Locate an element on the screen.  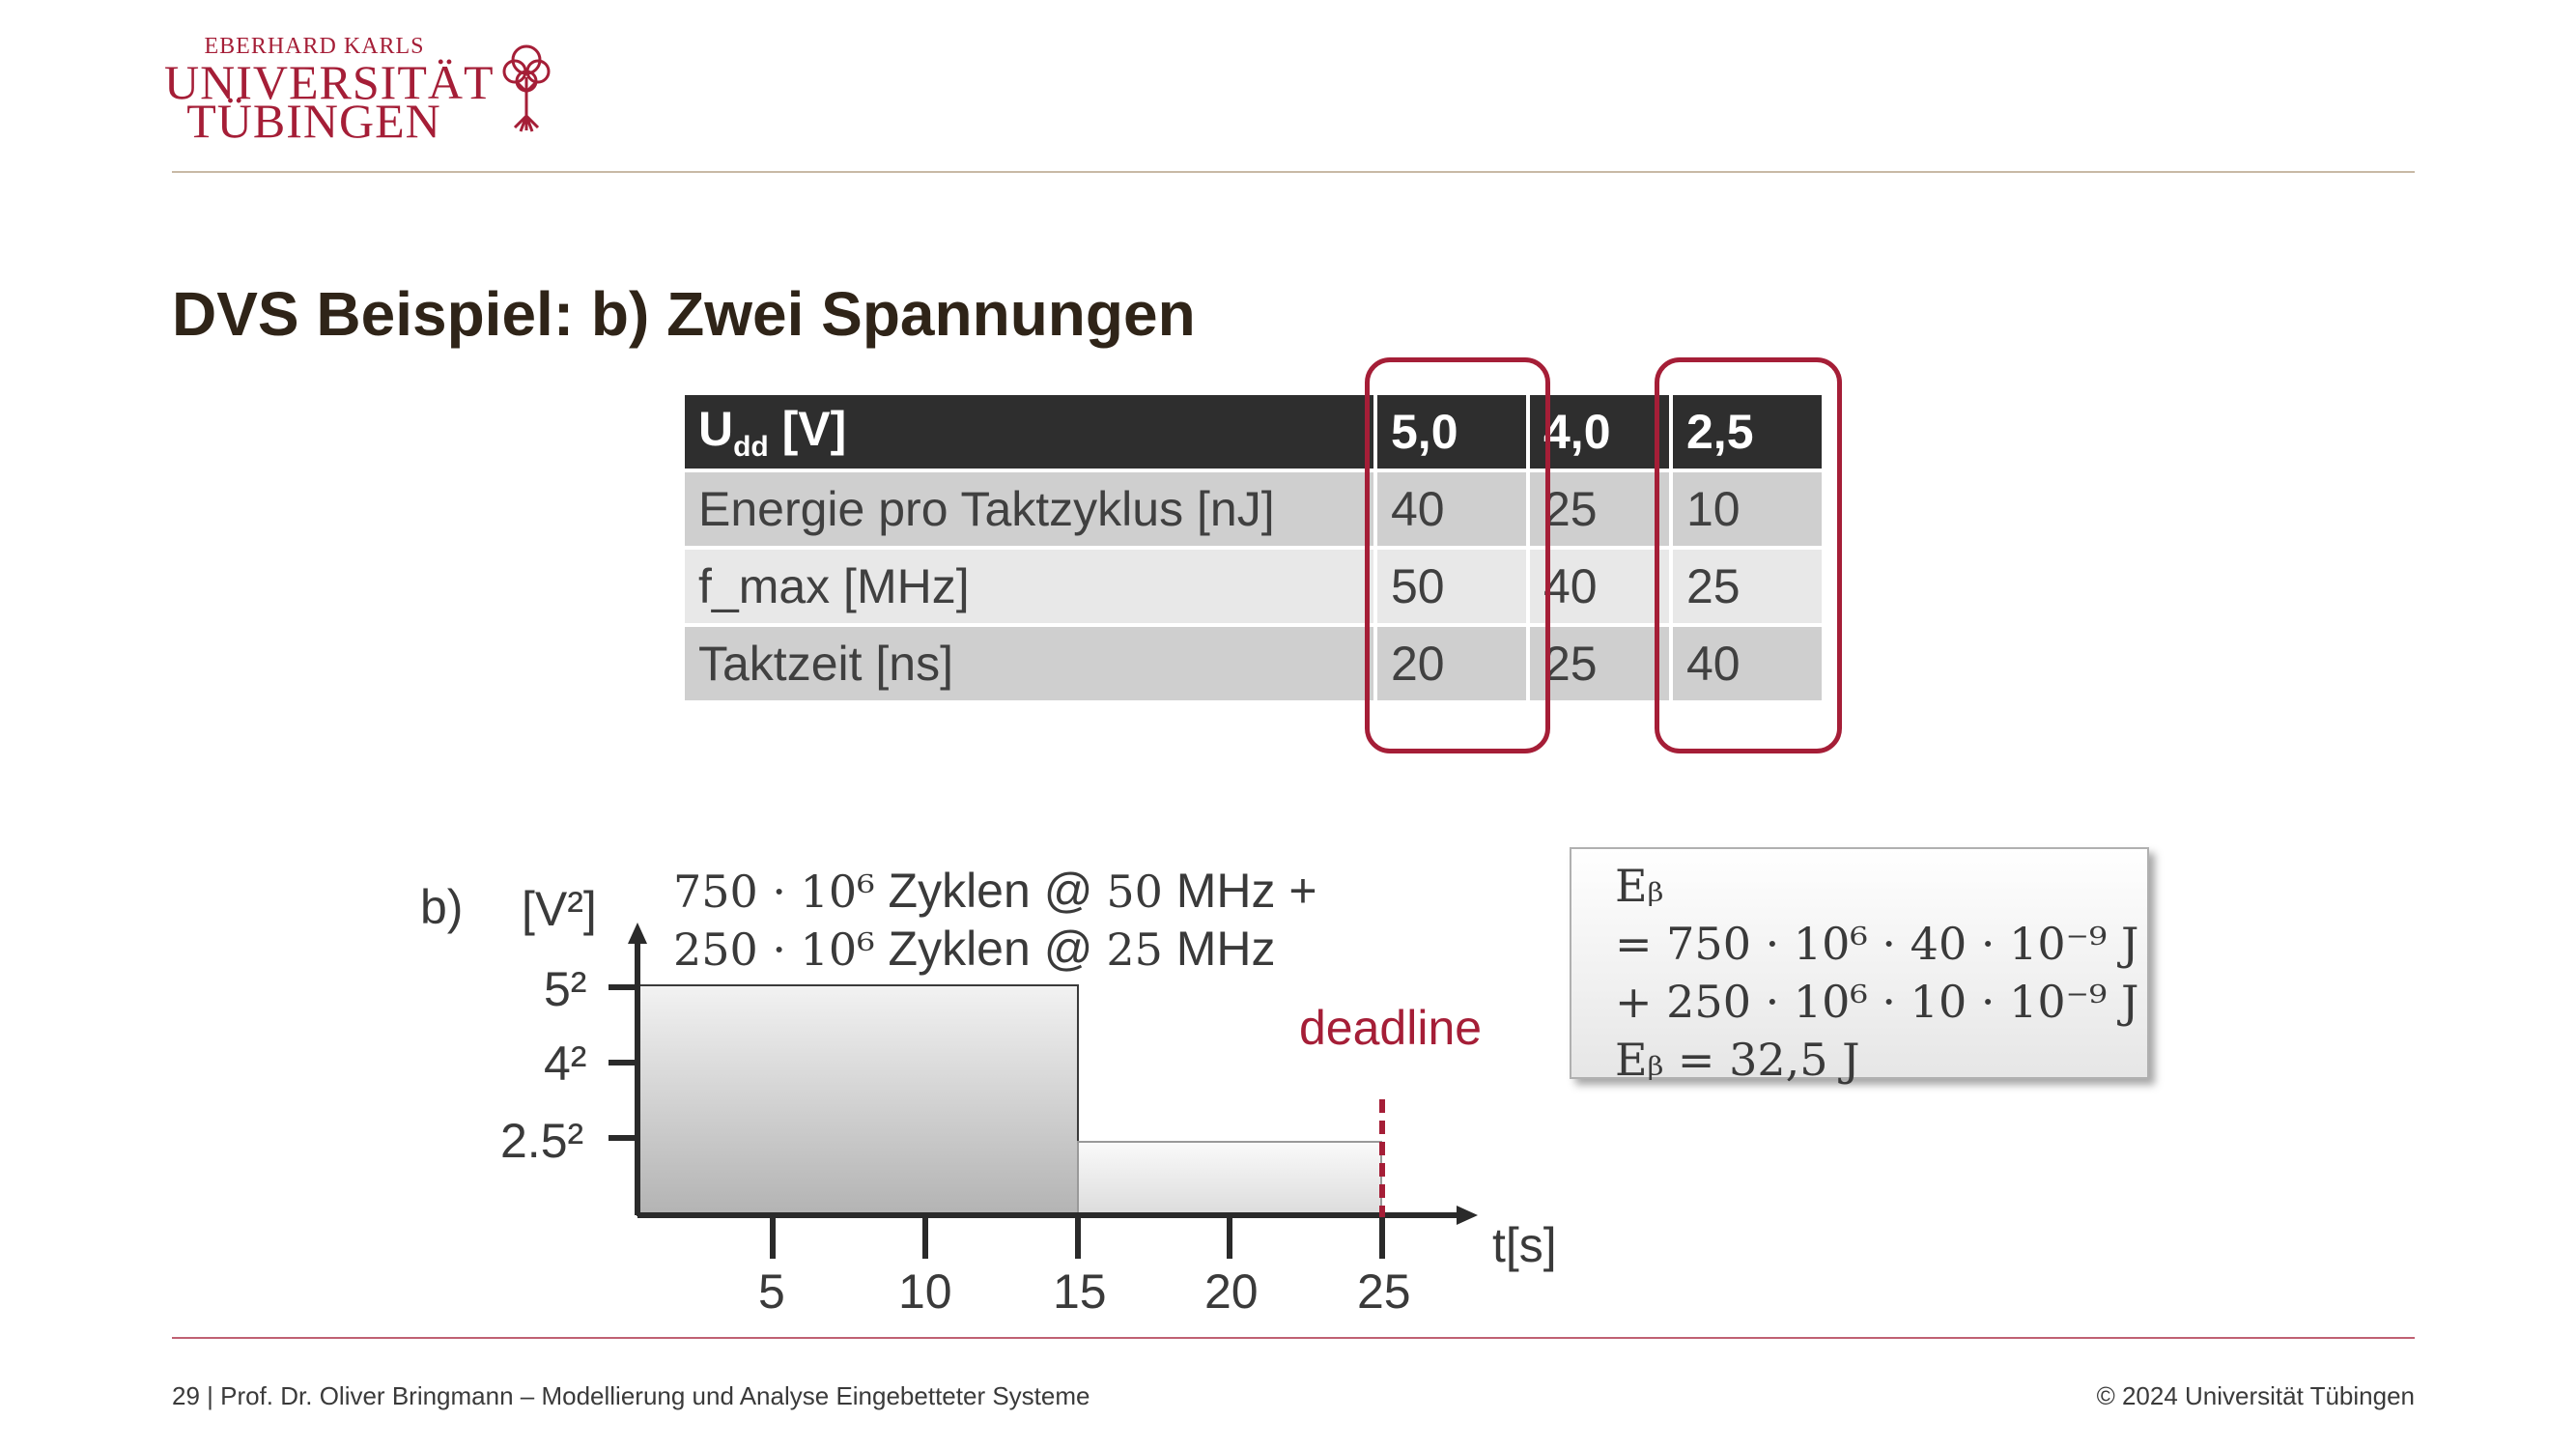
y-axis-arrow-icon is located at coordinates (637, 933).